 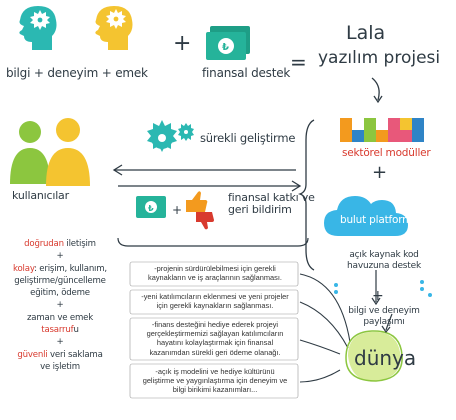 What do you see at coordinates (24, 268) in the screenshot?
I see `user-benefit-highlight: kolay` at bounding box center [24, 268].